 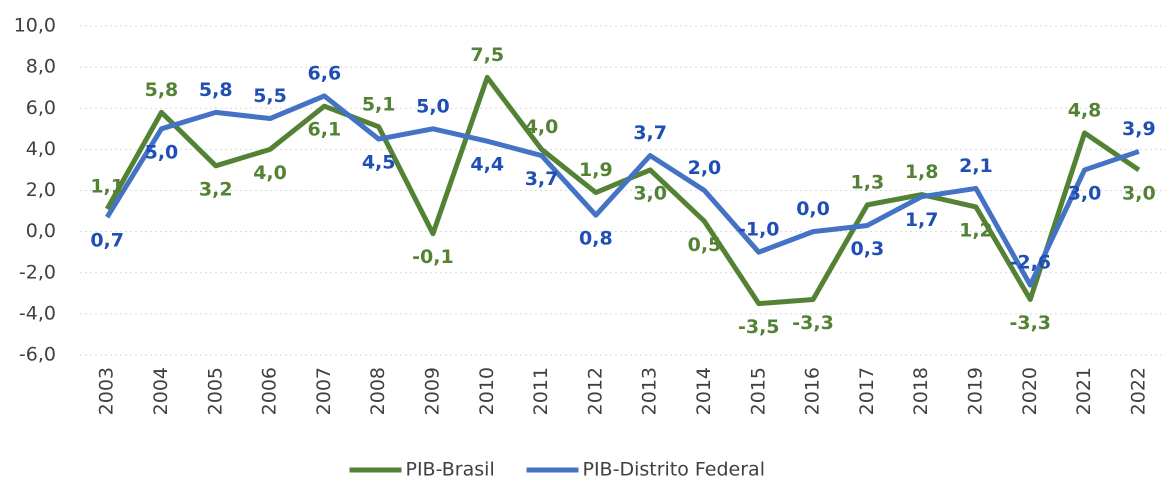 I want to click on x-tick-label: 2017, so click(x=867, y=391).